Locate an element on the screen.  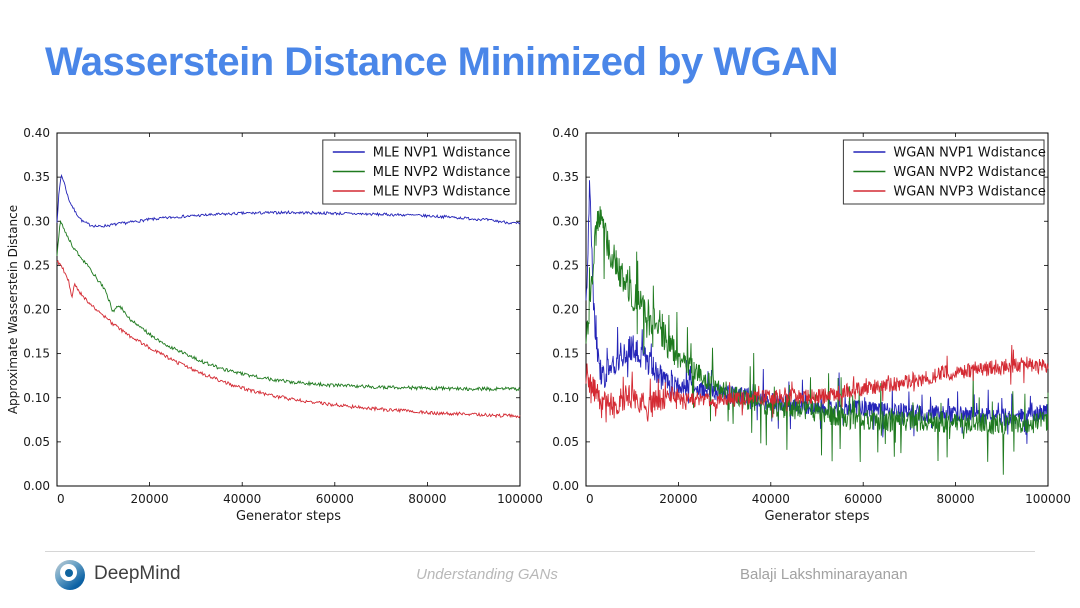
legend-label: MLE NVP3 Wdistance is located at coordinates (442, 192).